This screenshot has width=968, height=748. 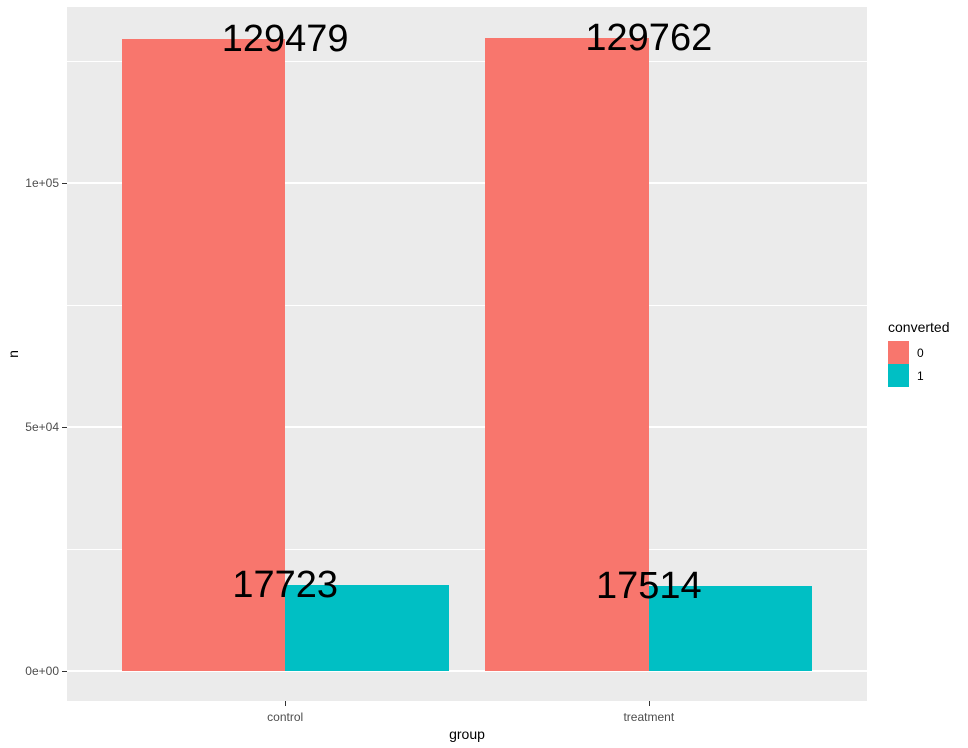 I want to click on bar-value-label: 17723, so click(x=285, y=584).